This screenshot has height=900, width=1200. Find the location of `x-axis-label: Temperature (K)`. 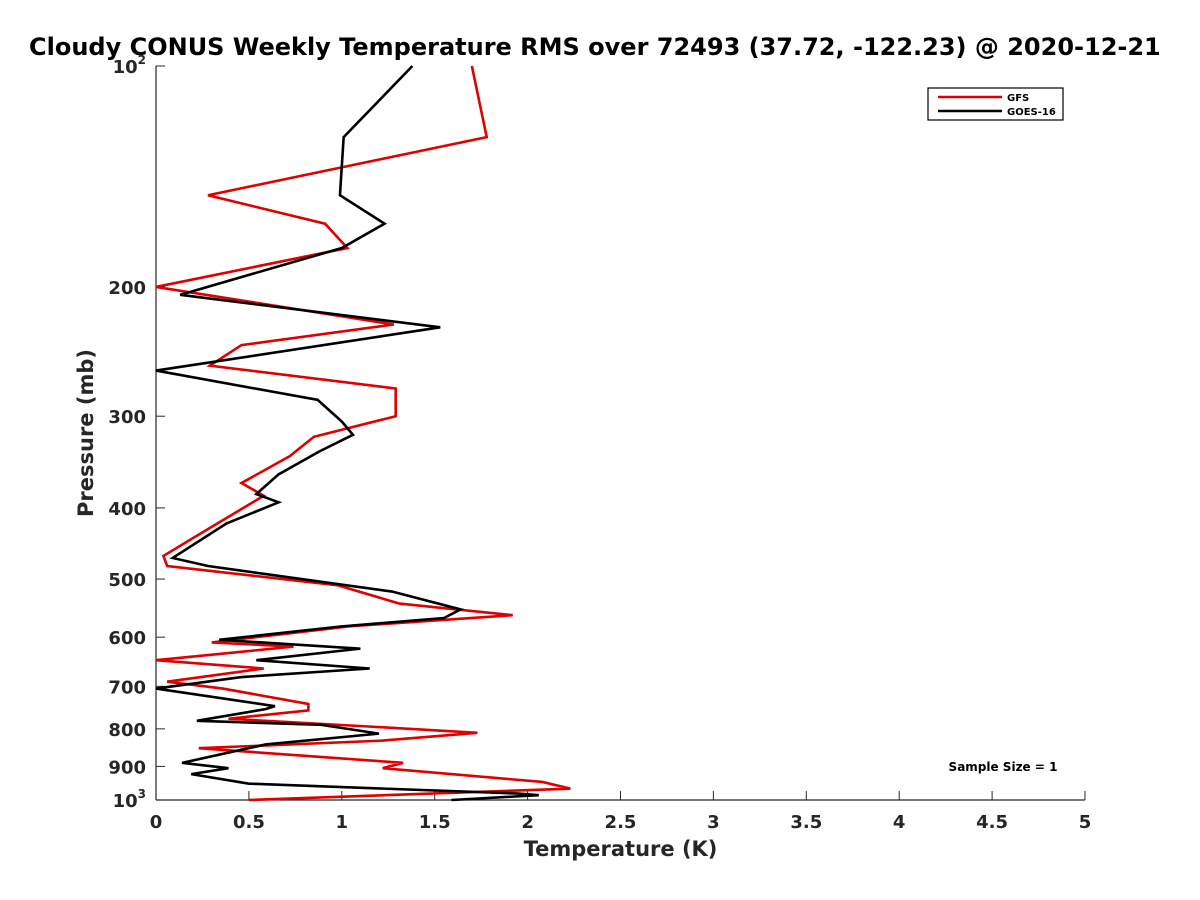

x-axis-label: Temperature (K) is located at coordinates (621, 849).